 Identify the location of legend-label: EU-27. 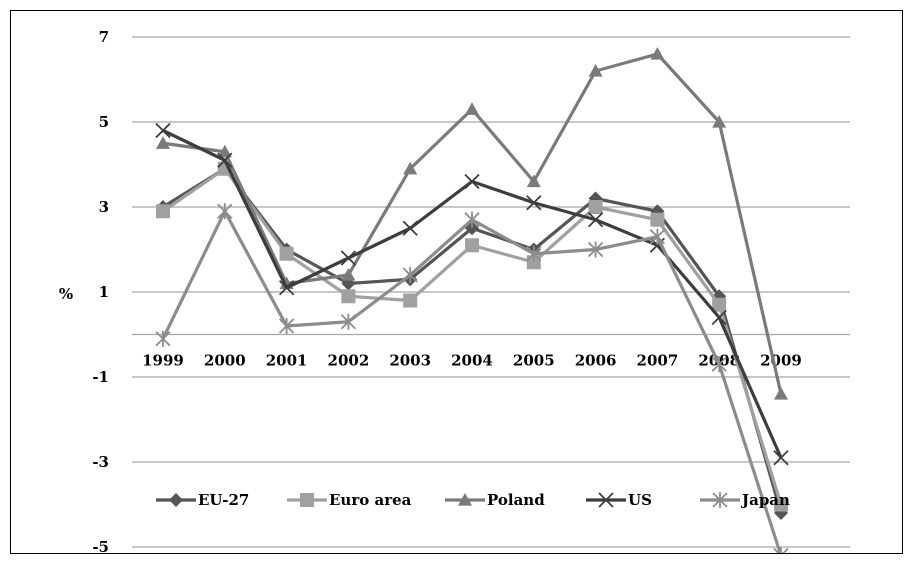
(223, 500).